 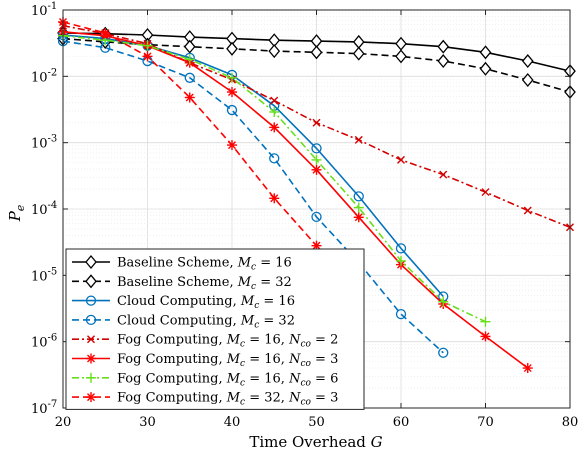 I want to click on y-tick-label: 10⁻⁶, so click(x=44, y=342).